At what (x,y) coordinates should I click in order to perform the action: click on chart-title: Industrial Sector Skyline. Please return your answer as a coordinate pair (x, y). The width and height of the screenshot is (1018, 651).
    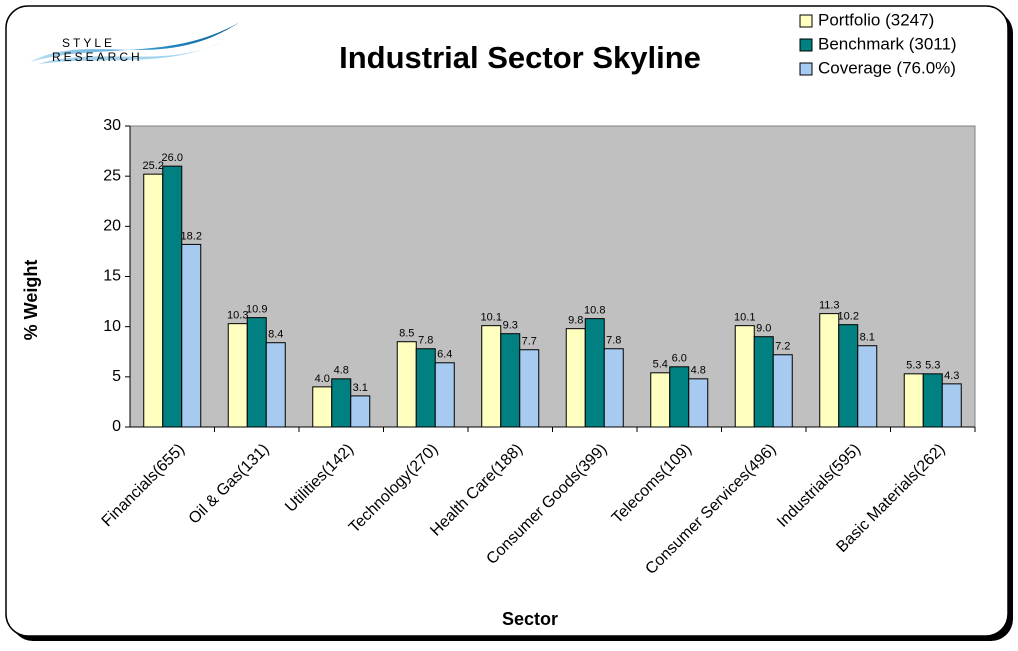
    Looking at the image, I should click on (520, 57).